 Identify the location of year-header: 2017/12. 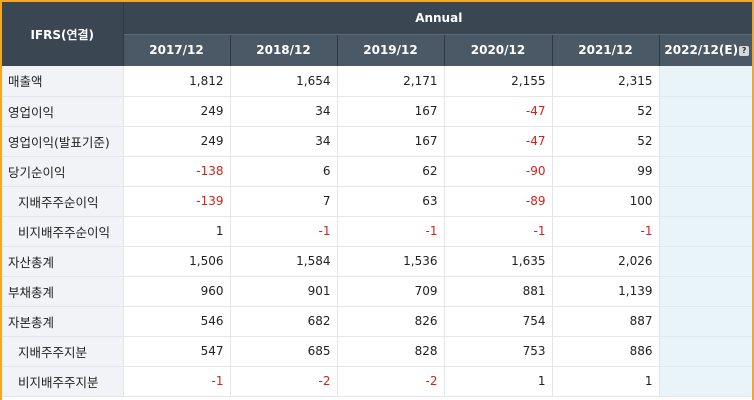
(176, 49).